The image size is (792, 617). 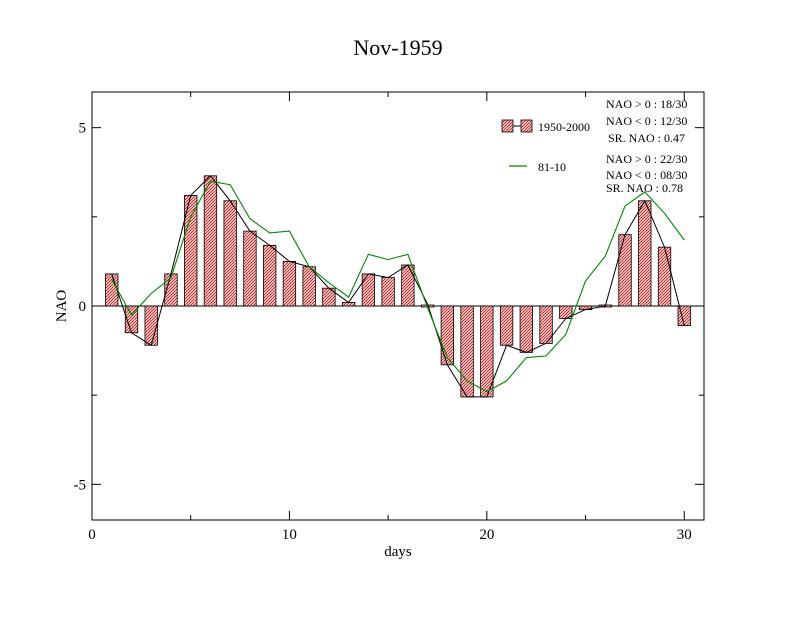 What do you see at coordinates (398, 552) in the screenshot?
I see `x-axis-label: days` at bounding box center [398, 552].